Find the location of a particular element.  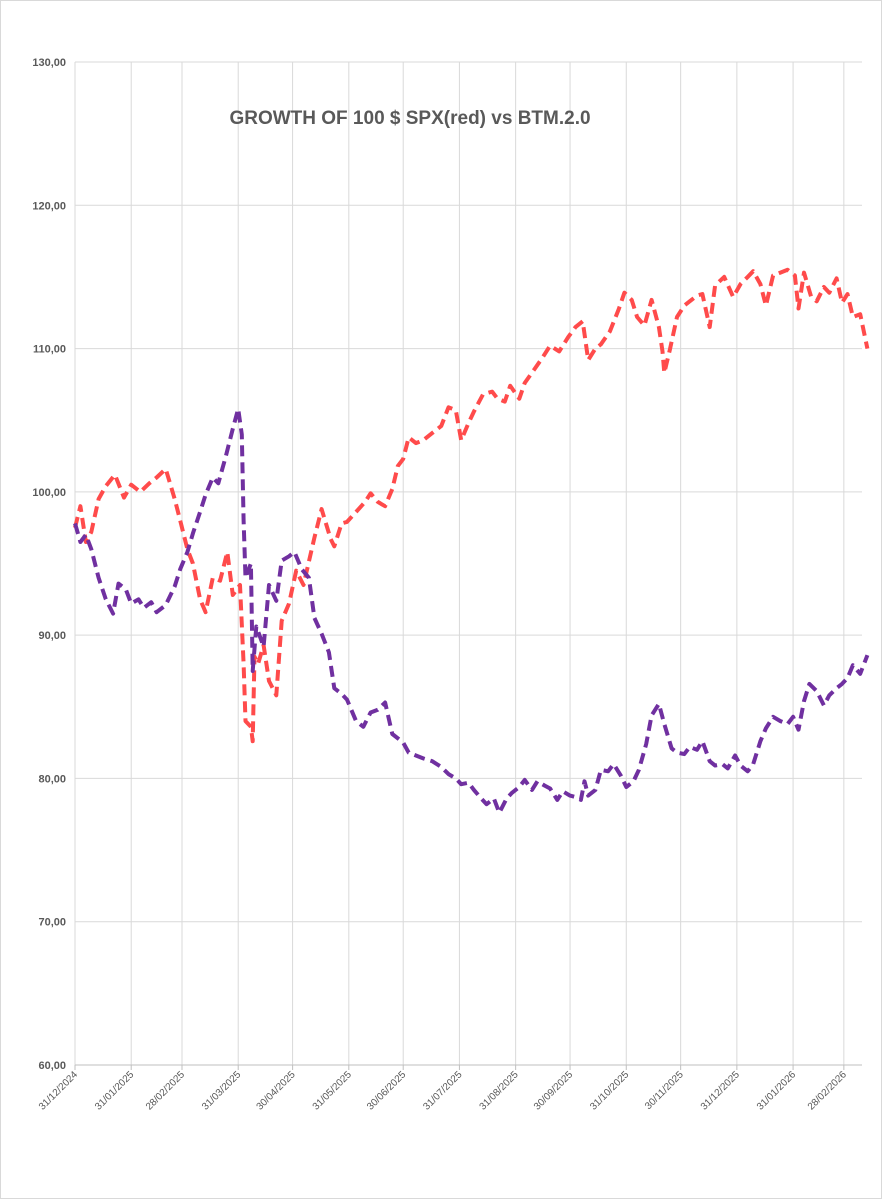

x-tick-label: 31/12/2024 is located at coordinates (58, 1090).